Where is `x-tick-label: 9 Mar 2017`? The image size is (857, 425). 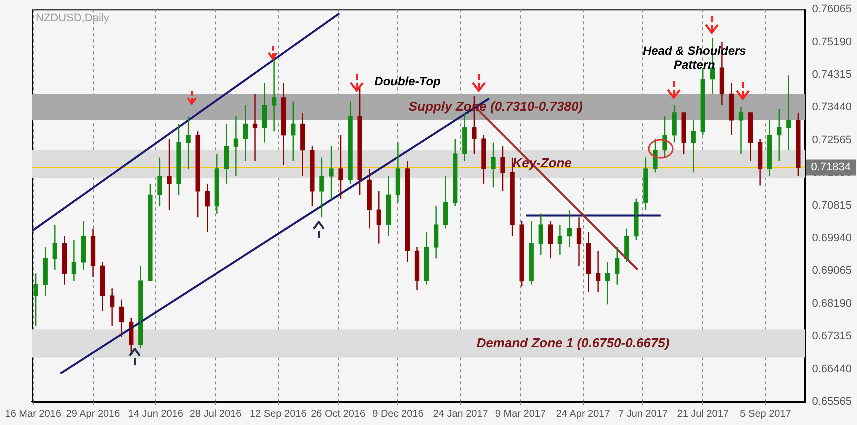
x-tick-label: 9 Mar 2017 is located at coordinates (520, 414).